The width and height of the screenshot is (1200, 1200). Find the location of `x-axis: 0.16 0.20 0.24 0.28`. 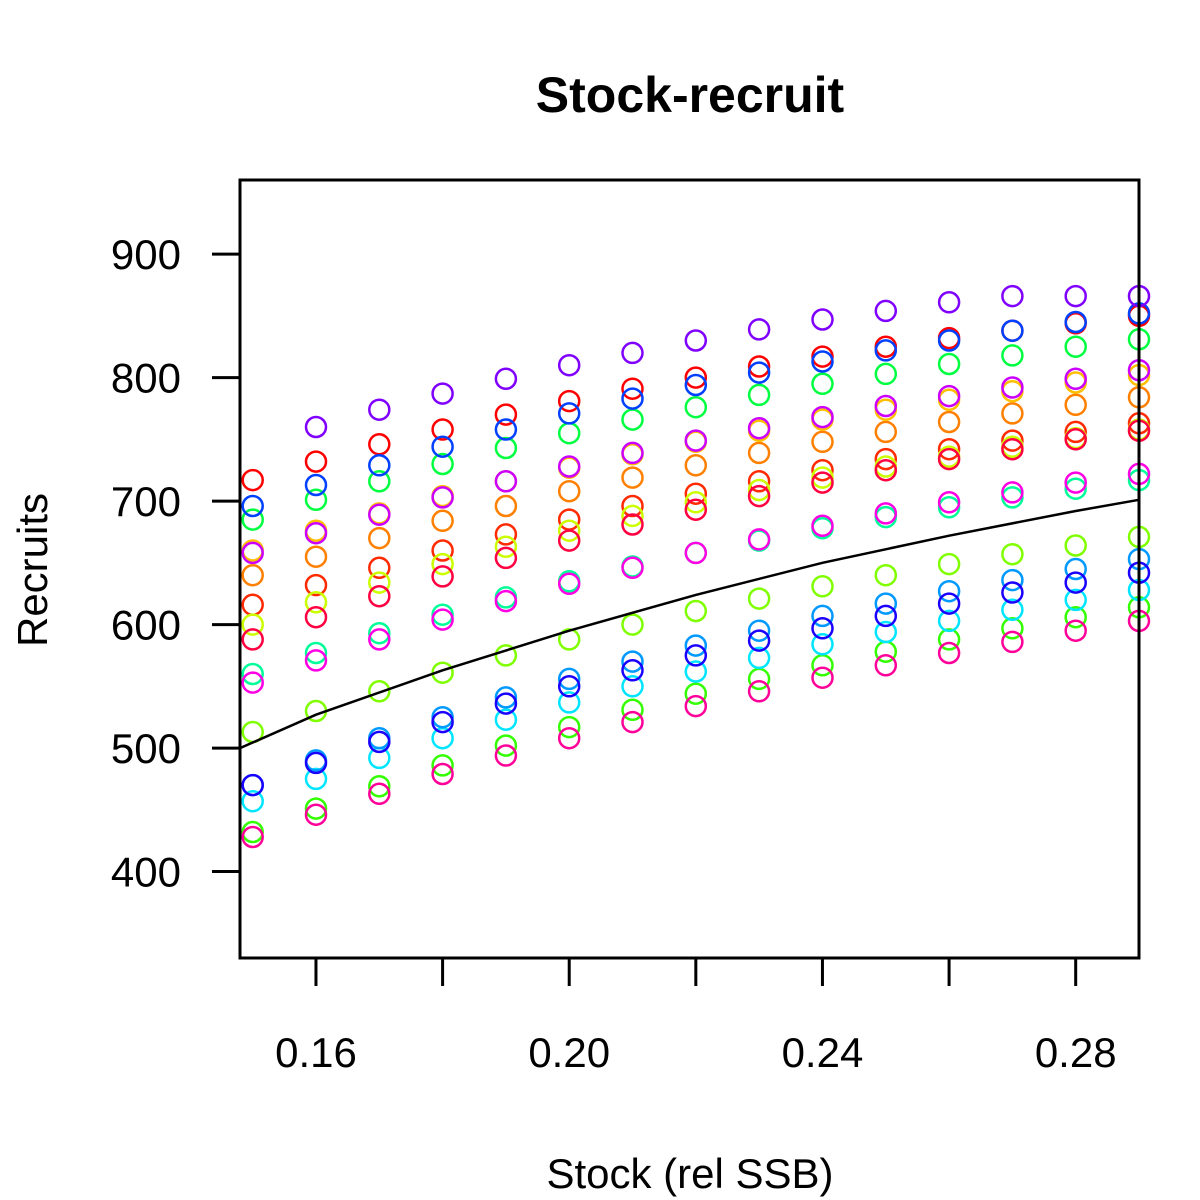

x-axis: 0.16 0.20 0.24 0.28 is located at coordinates (696, 1017).